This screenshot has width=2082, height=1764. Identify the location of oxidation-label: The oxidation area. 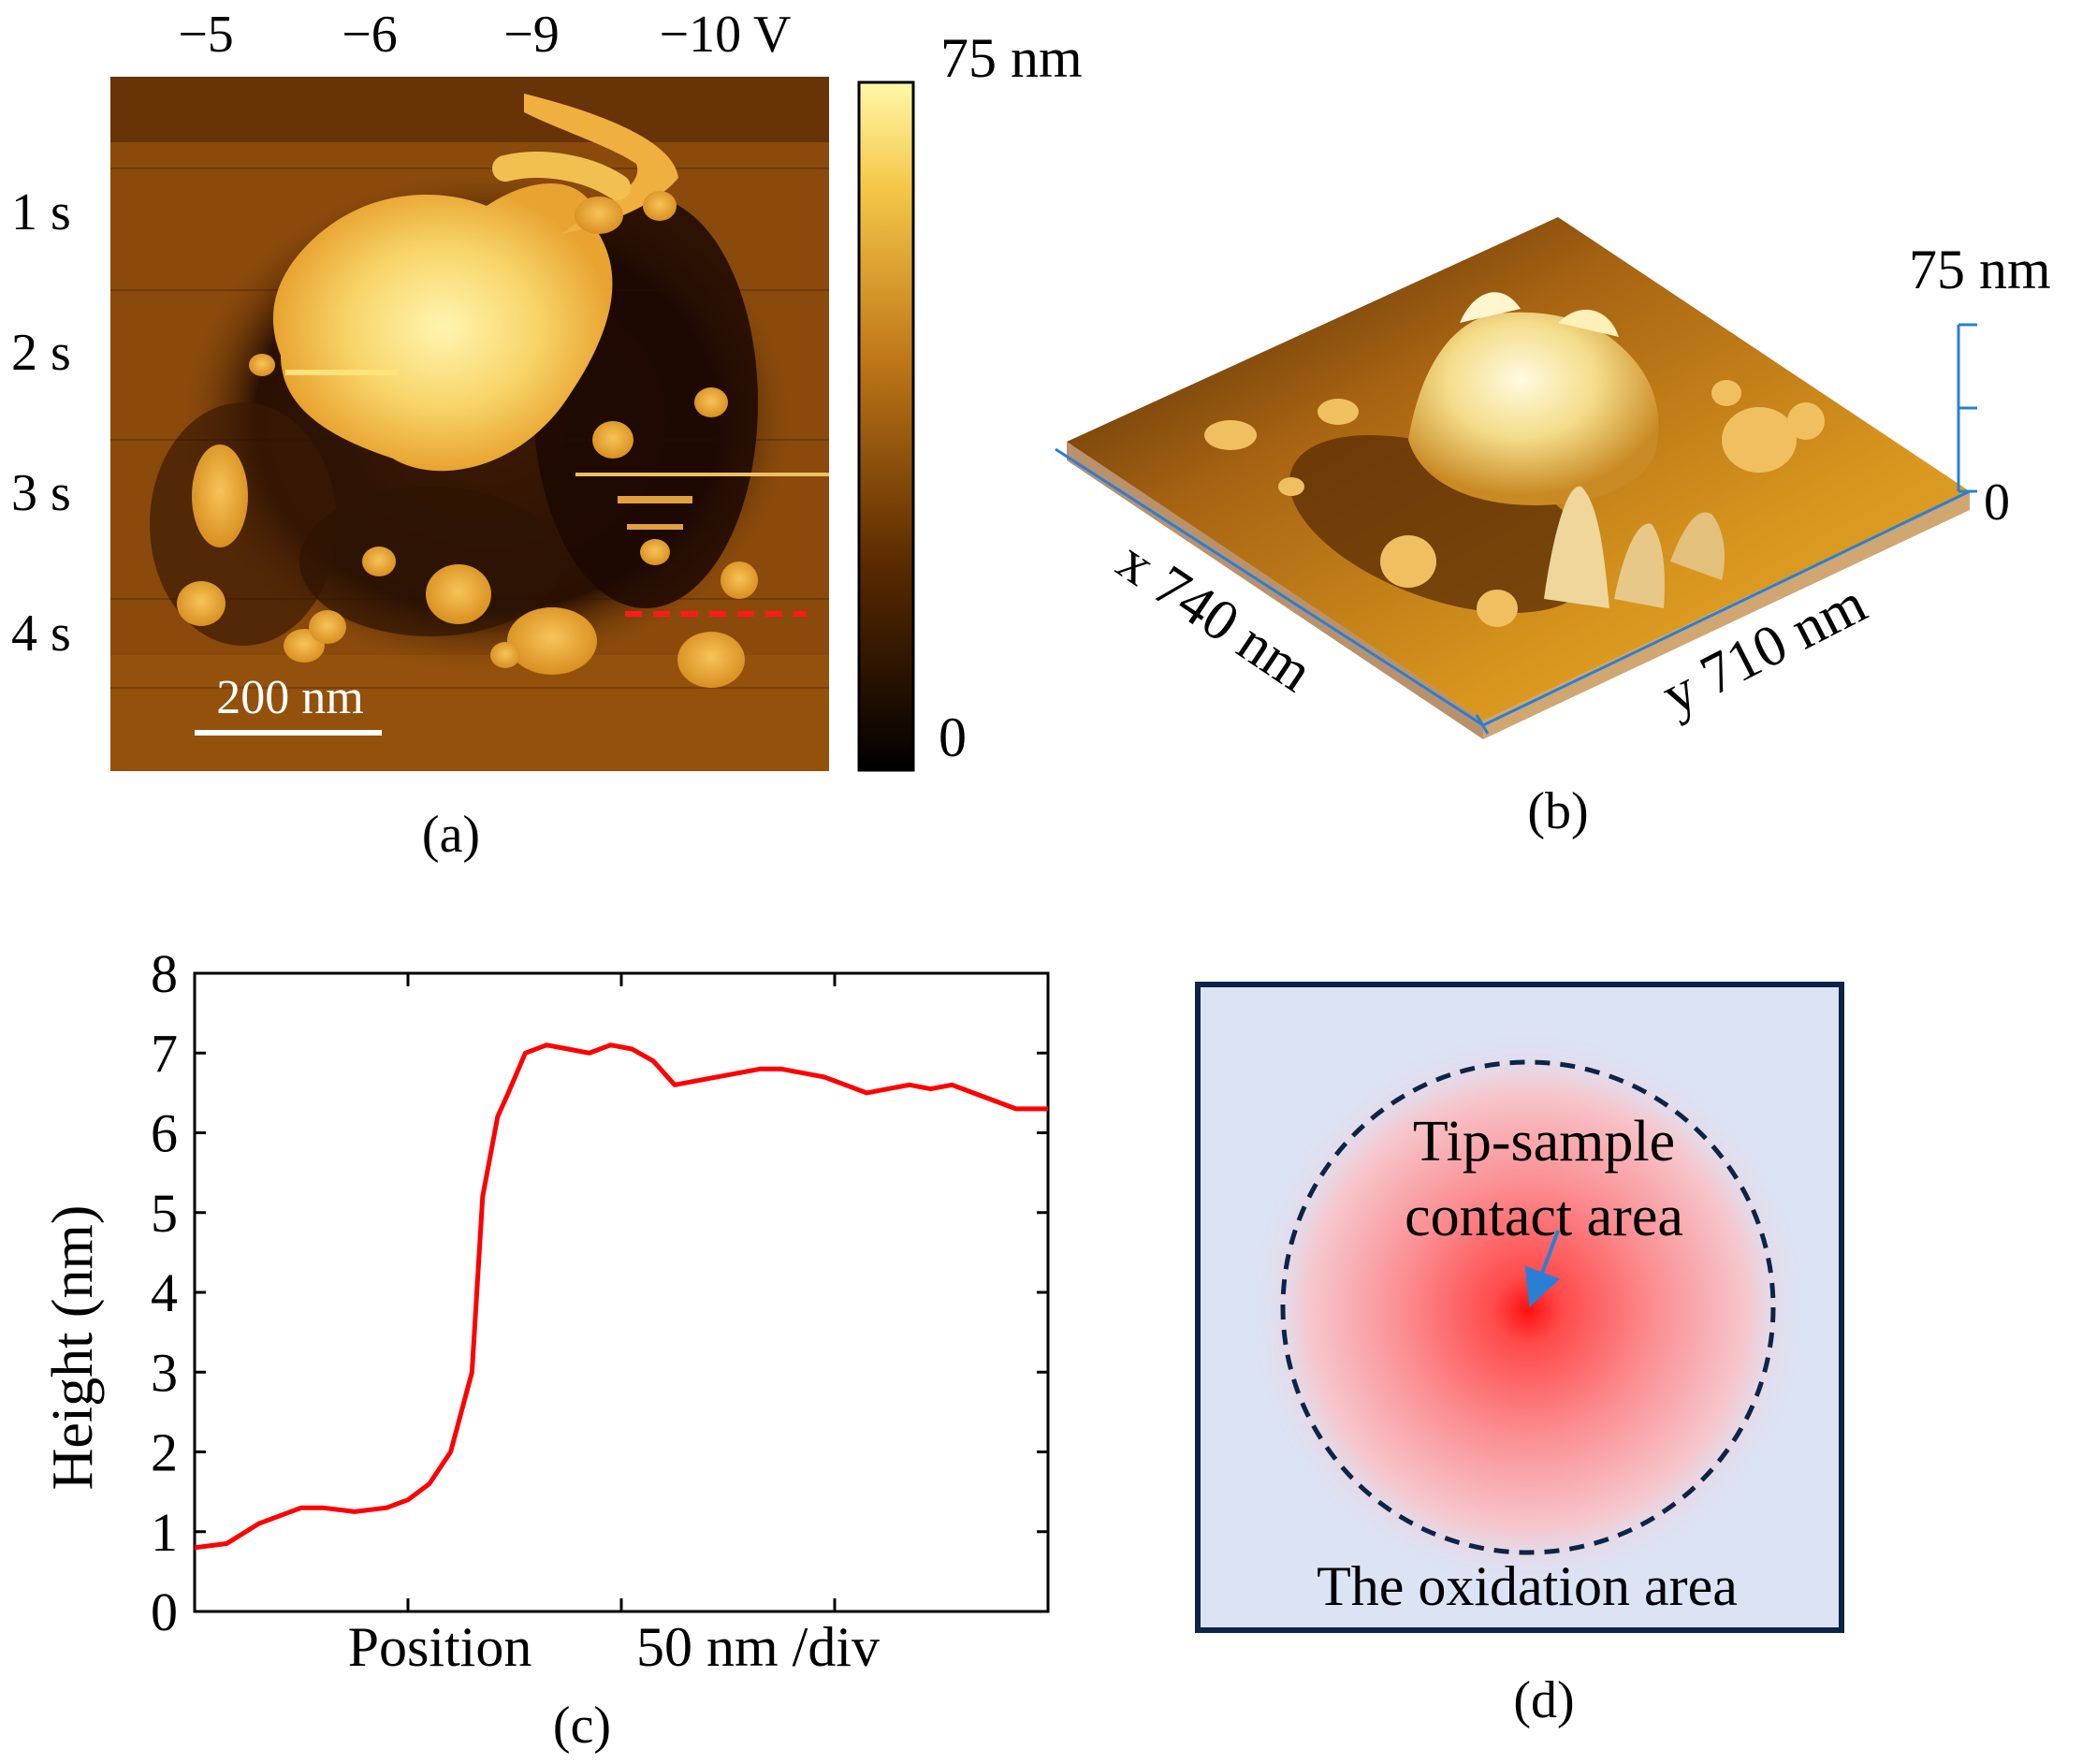
(1527, 1586).